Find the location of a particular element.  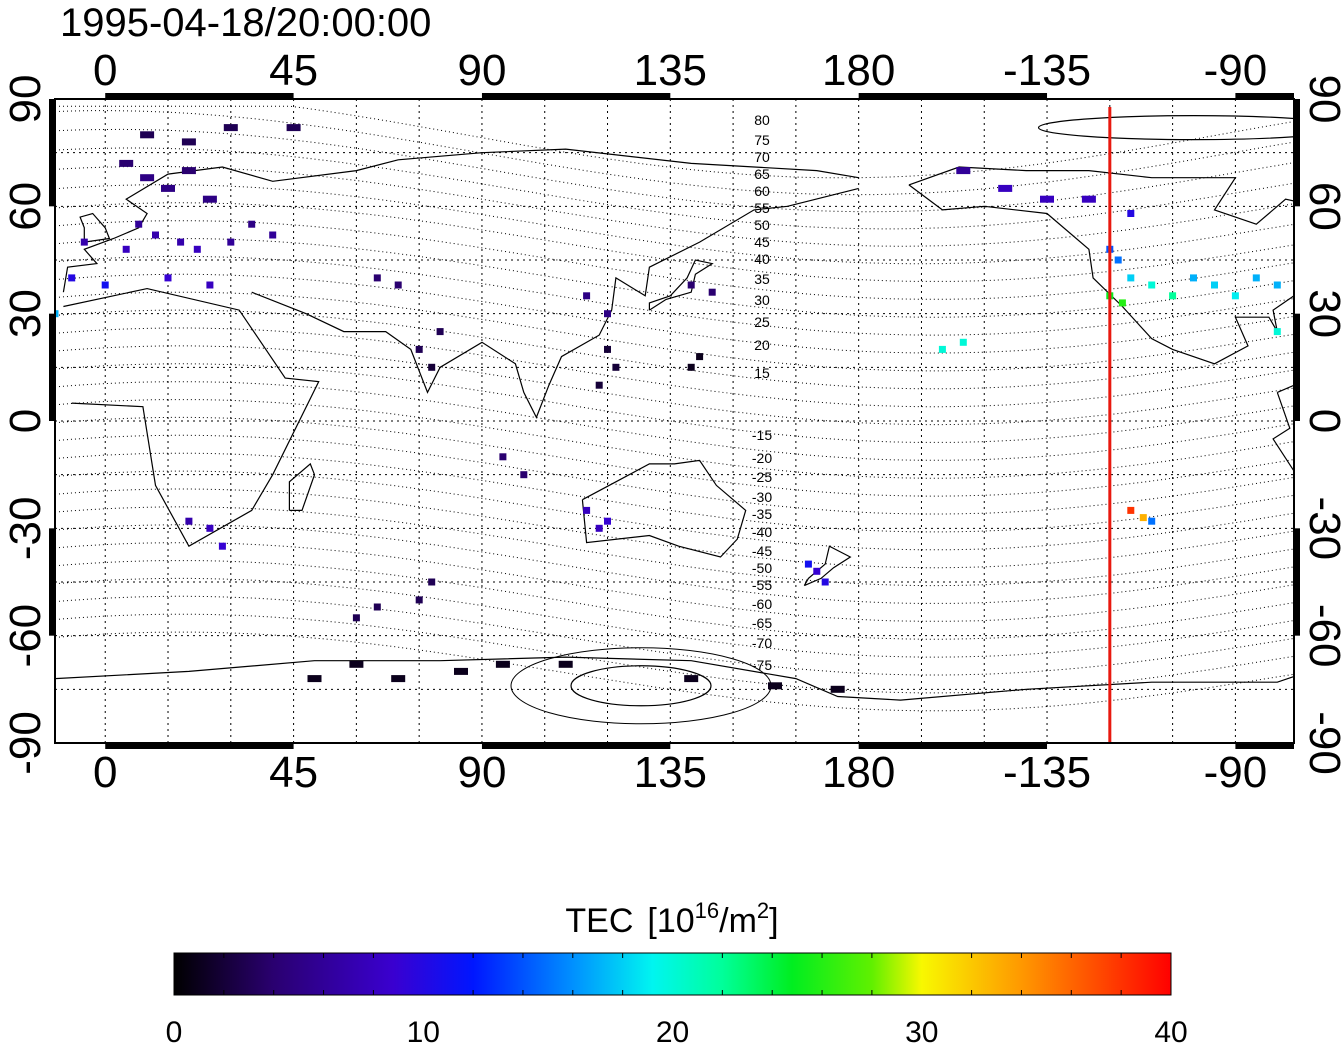

contour-label: 30 is located at coordinates (762, 300).